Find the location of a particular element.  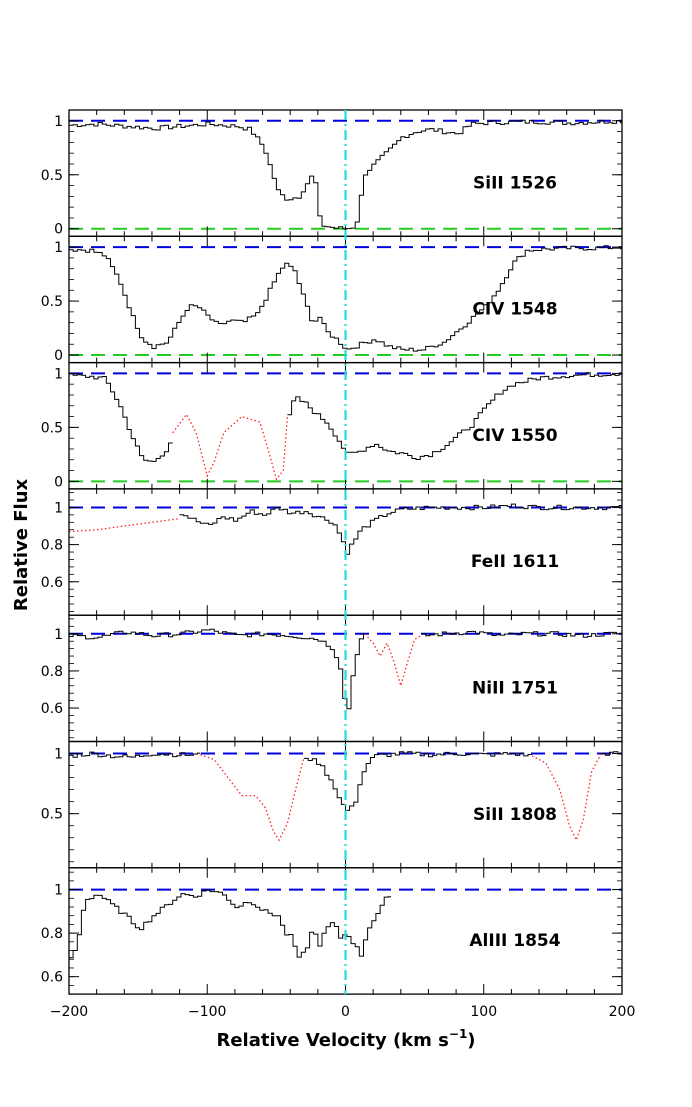

panel-1: 0 0.5 1 CIV 1548 is located at coordinates (332, 299).